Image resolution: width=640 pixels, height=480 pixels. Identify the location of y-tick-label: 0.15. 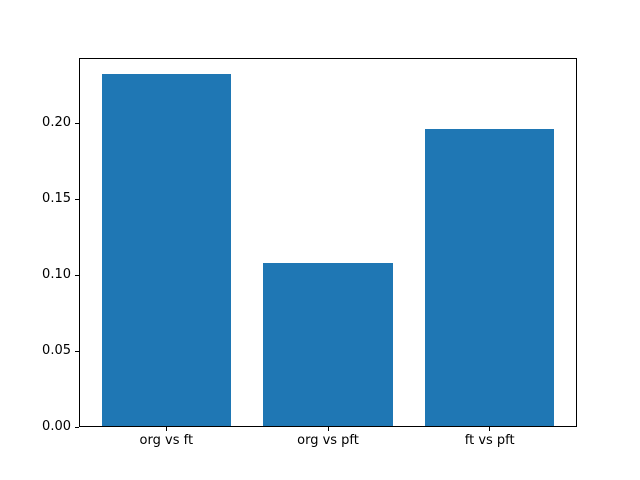
(56, 199).